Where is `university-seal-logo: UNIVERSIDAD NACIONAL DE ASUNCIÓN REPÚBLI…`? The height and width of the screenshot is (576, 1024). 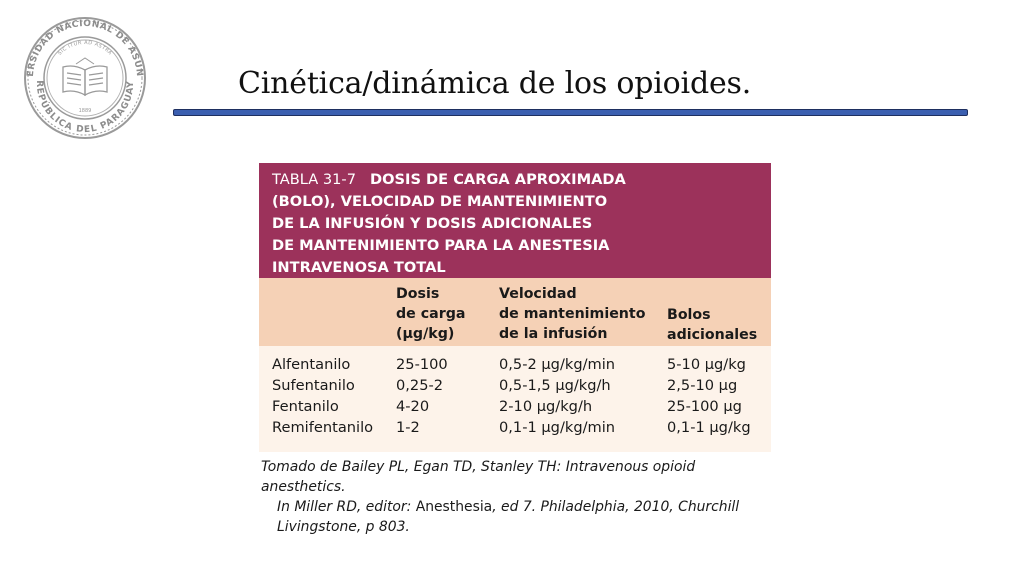
university-seal-logo: UNIVERSIDAD NACIONAL DE ASUNCIÓN REPÚBLI… is located at coordinates (83, 72).